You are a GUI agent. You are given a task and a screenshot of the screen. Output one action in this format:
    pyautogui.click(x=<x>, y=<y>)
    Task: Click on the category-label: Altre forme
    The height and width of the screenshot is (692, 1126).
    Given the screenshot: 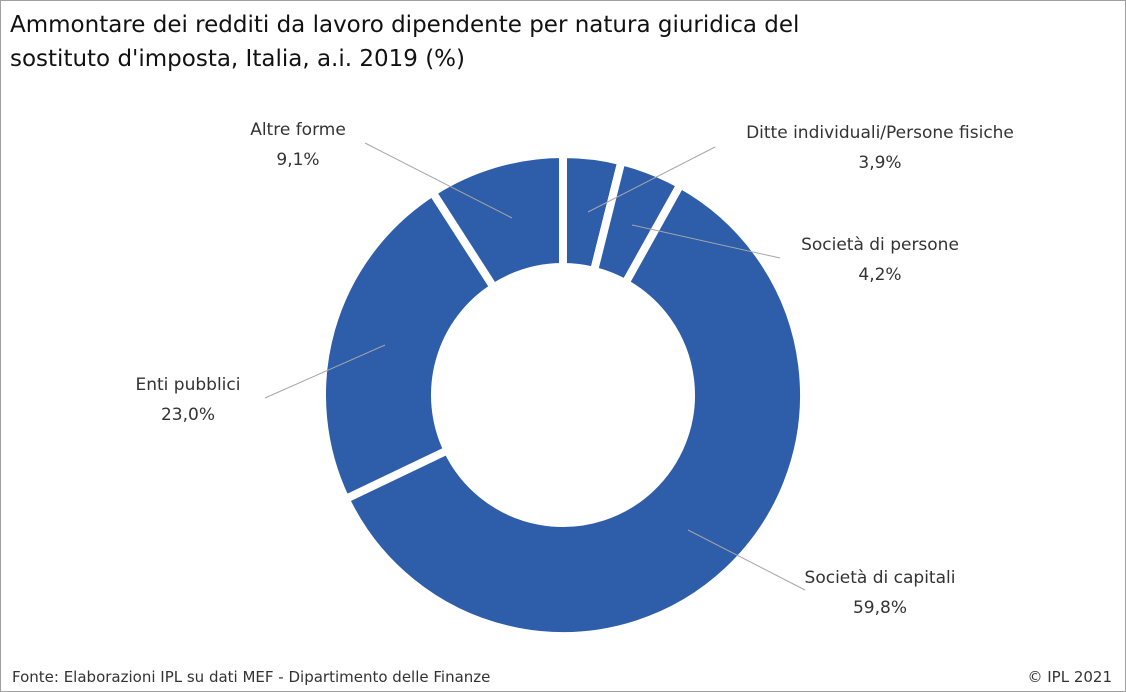 What is the action you would take?
    pyautogui.click(x=298, y=130)
    